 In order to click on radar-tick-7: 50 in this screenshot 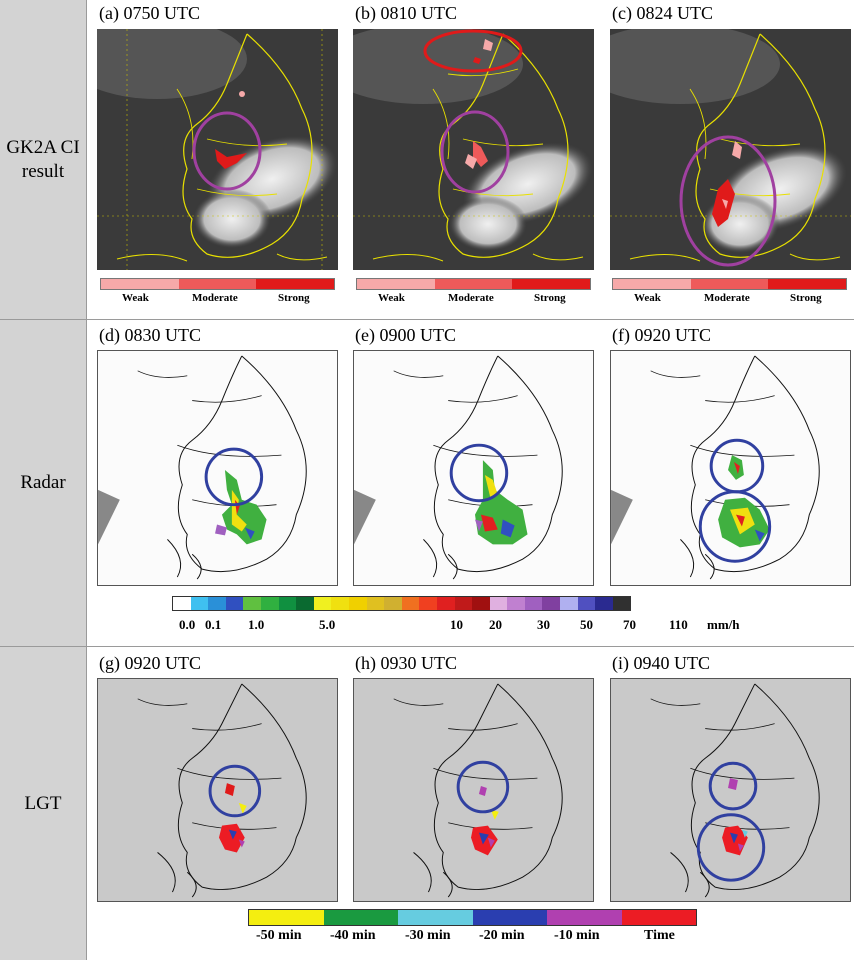, I will do `click(586, 624)`.